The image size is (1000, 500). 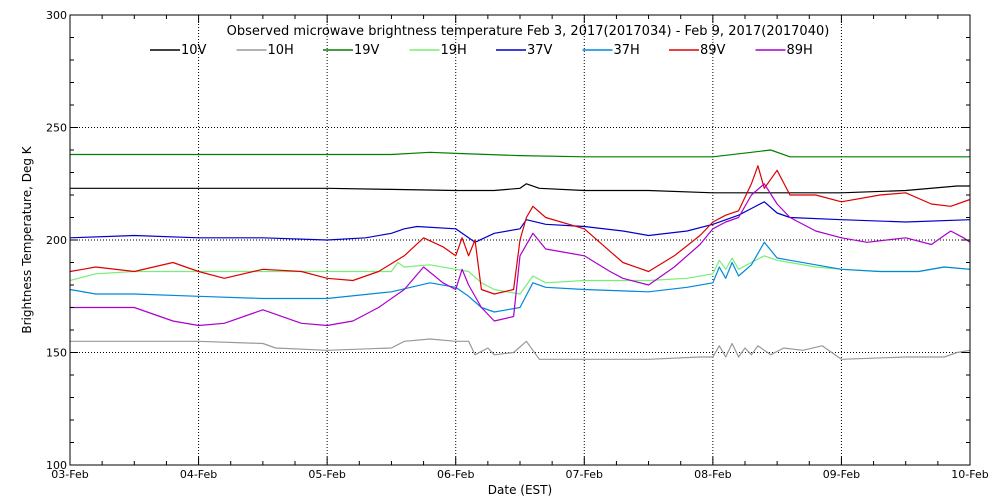 What do you see at coordinates (454, 50) in the screenshot?
I see `legend-label-19H: 19H` at bounding box center [454, 50].